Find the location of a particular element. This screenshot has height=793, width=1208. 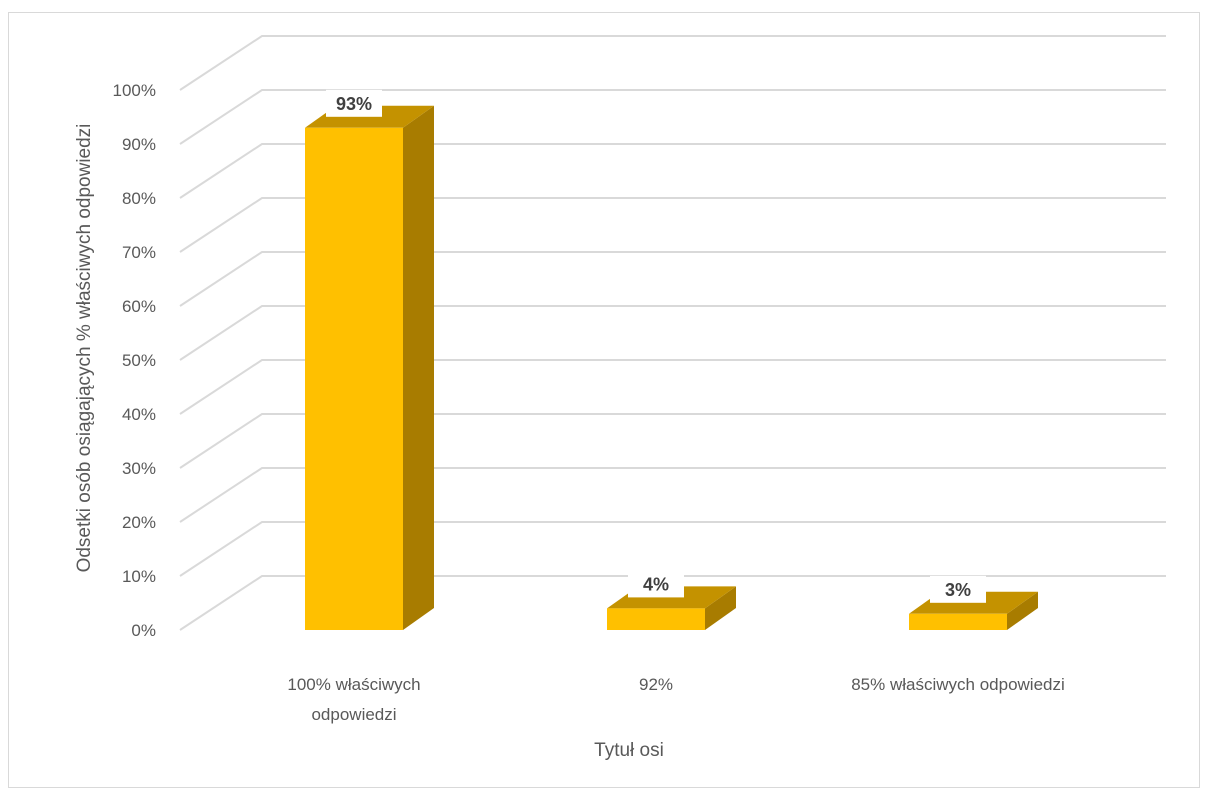

y-tick-label: 40% is located at coordinates (139, 414).